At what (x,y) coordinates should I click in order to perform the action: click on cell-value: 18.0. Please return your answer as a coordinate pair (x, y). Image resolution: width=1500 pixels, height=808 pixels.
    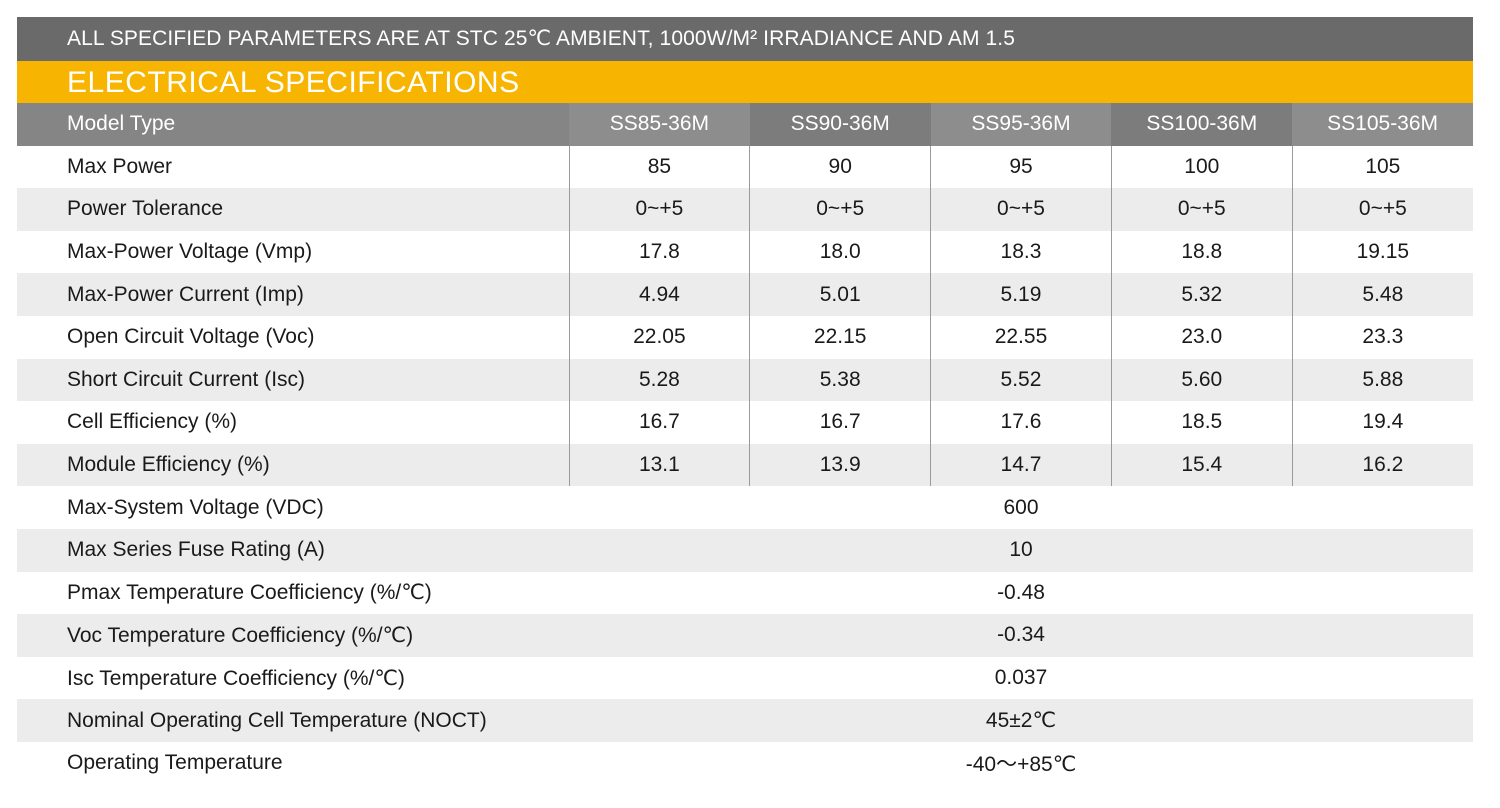
    Looking at the image, I should click on (840, 252).